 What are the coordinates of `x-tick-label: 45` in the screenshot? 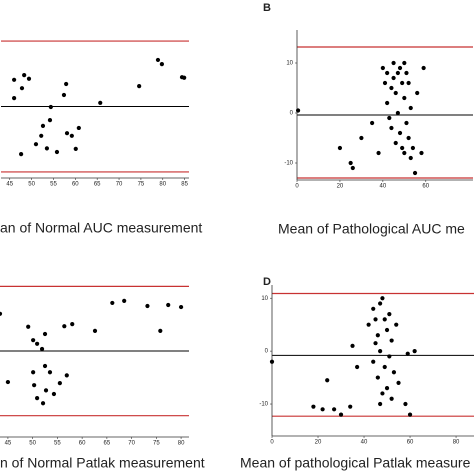 It's located at (9, 185).